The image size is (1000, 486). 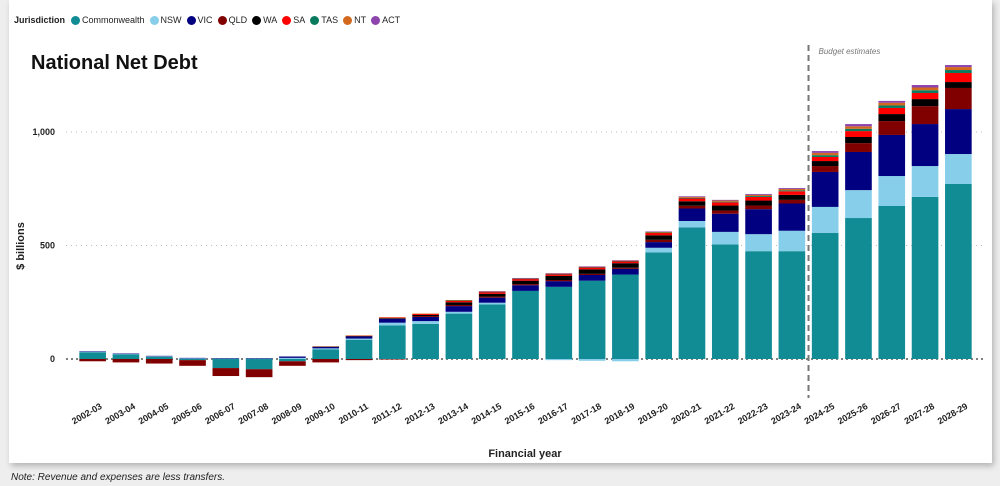 I want to click on x-tick-label: 2021-22, so click(x=720, y=413).